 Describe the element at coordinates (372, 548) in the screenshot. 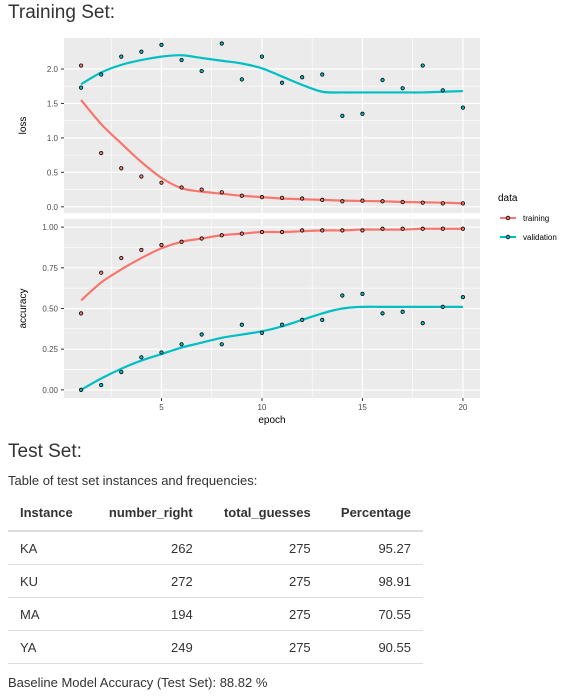

I see `cell-percentage: 95.27` at that location.